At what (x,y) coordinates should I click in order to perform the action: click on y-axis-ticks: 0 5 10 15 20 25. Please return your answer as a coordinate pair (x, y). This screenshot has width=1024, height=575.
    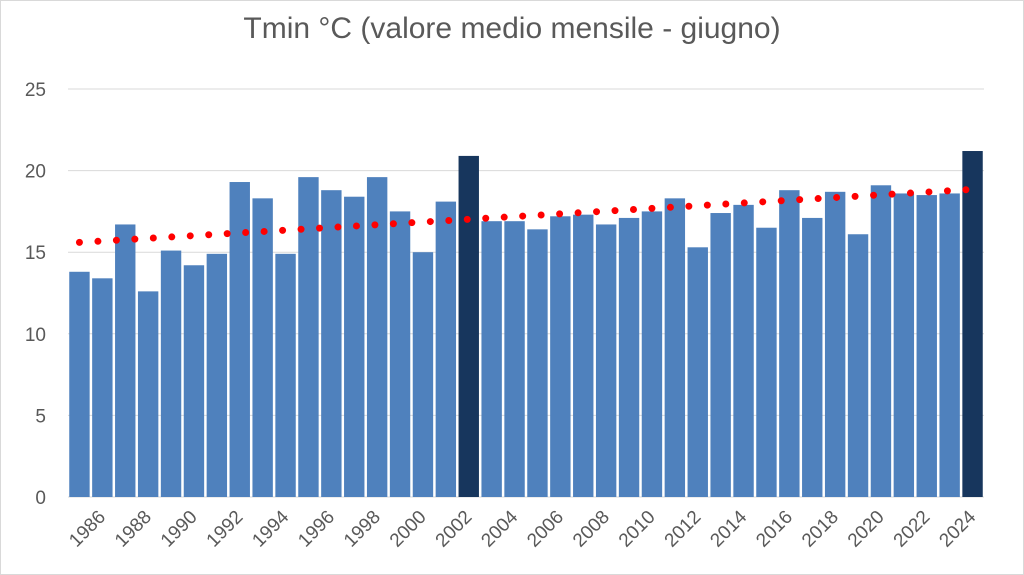
    Looking at the image, I should click on (35, 294).